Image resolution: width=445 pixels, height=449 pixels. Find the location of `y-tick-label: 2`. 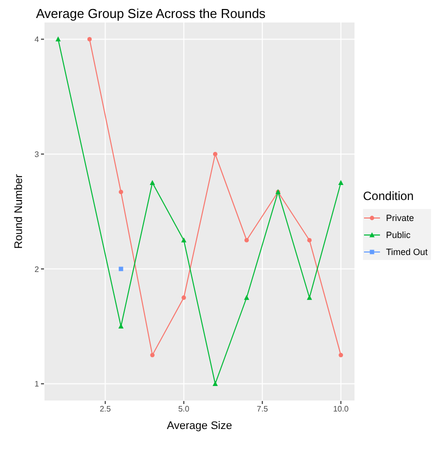

y-tick-label: 2 is located at coordinates (37, 269).